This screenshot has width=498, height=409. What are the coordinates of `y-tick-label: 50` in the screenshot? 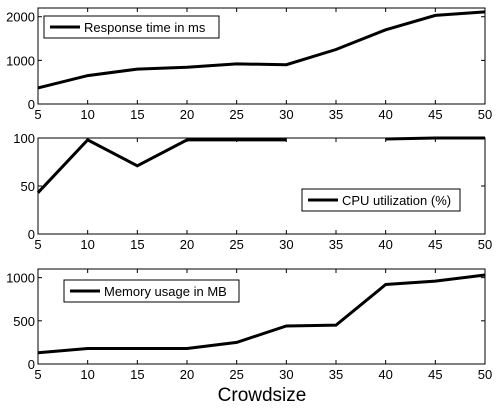 It's located at (28, 186).